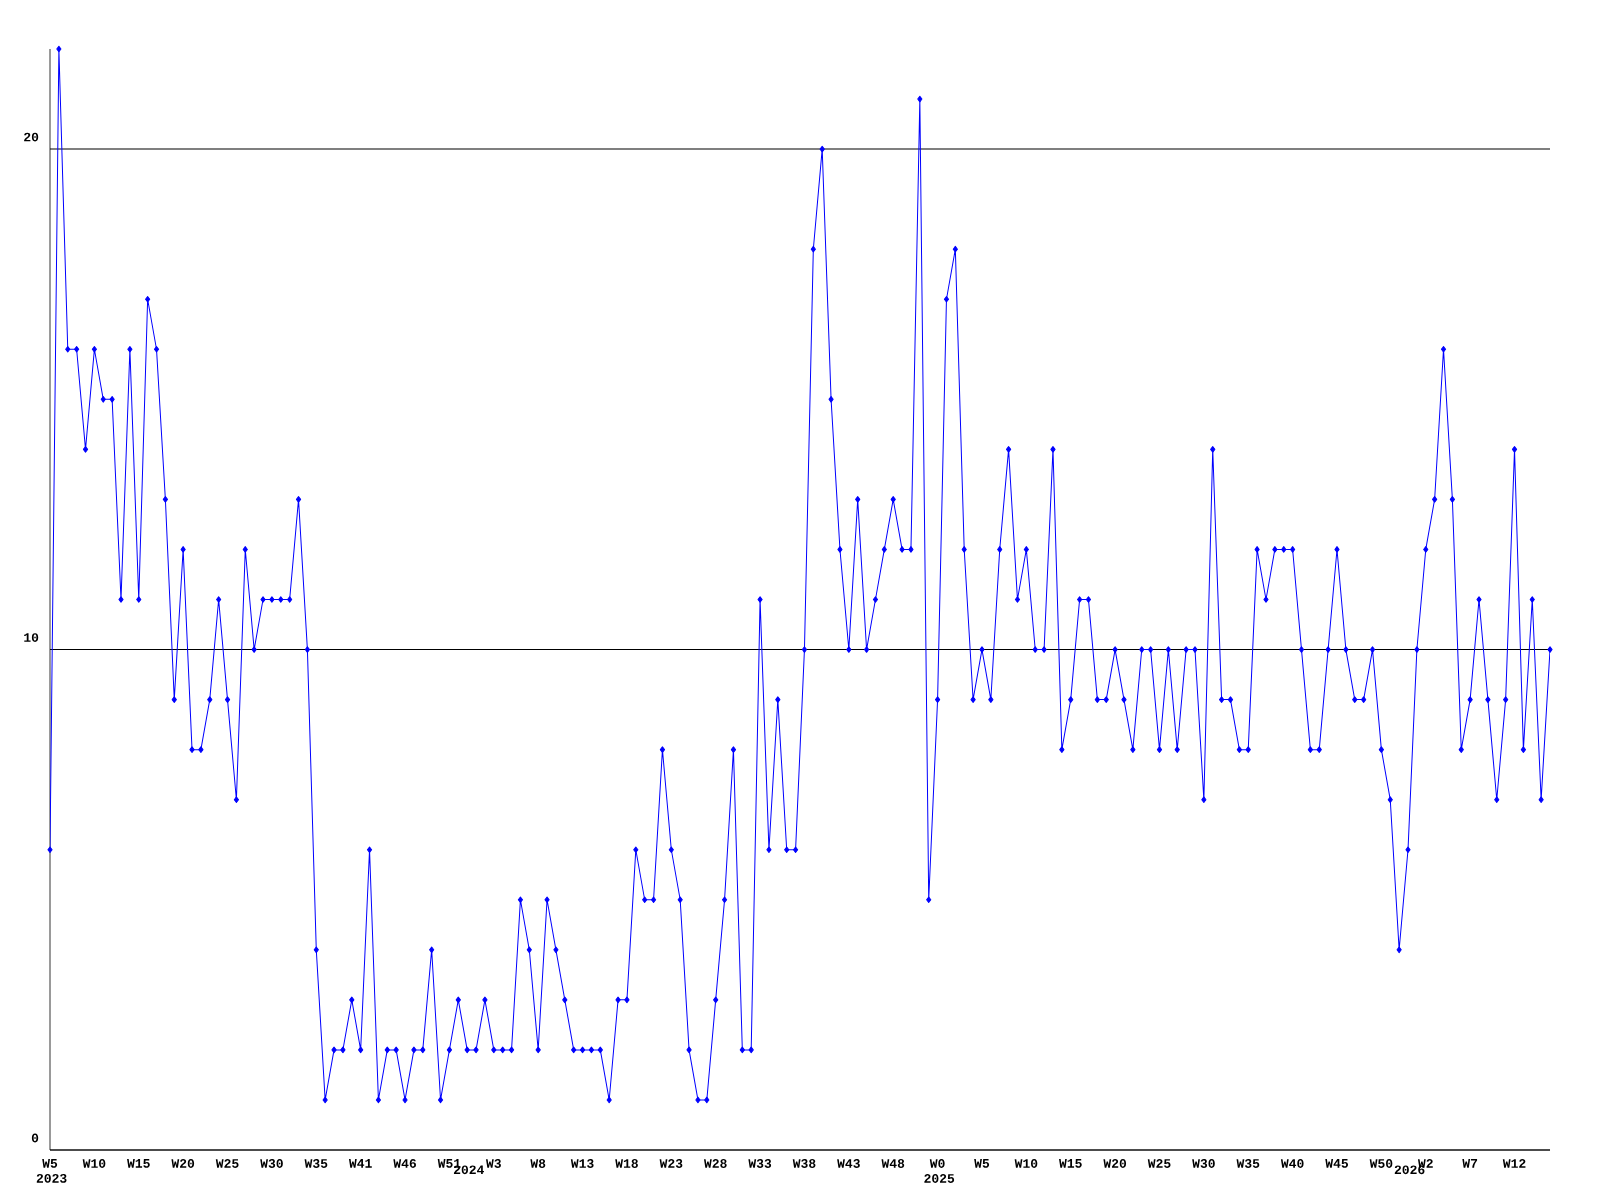 The width and height of the screenshot is (1600, 1200). Describe the element at coordinates (982, 1163) in the screenshot. I see `x-tick-label: W5` at that location.